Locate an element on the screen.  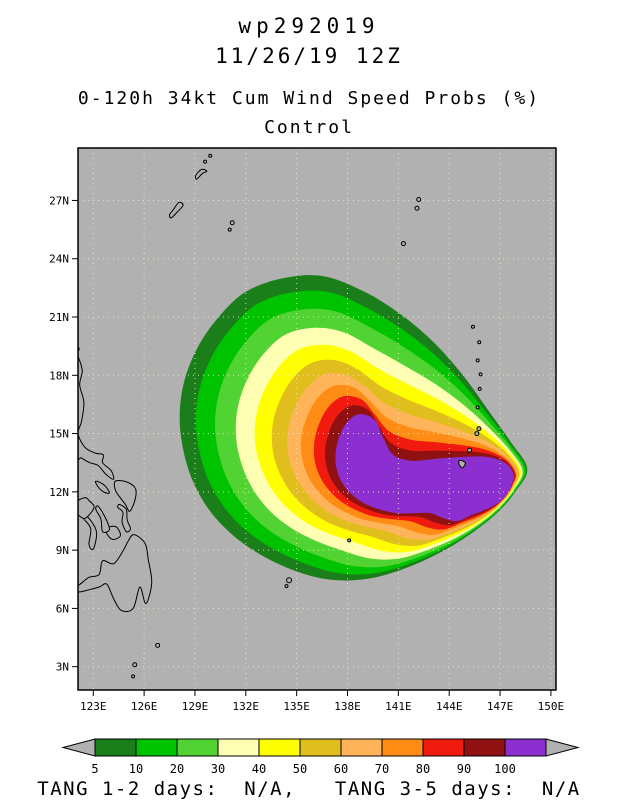
colorbar: 5 10 20 30 40 50 60 70 80 90 100 is located at coordinates (320, 757).